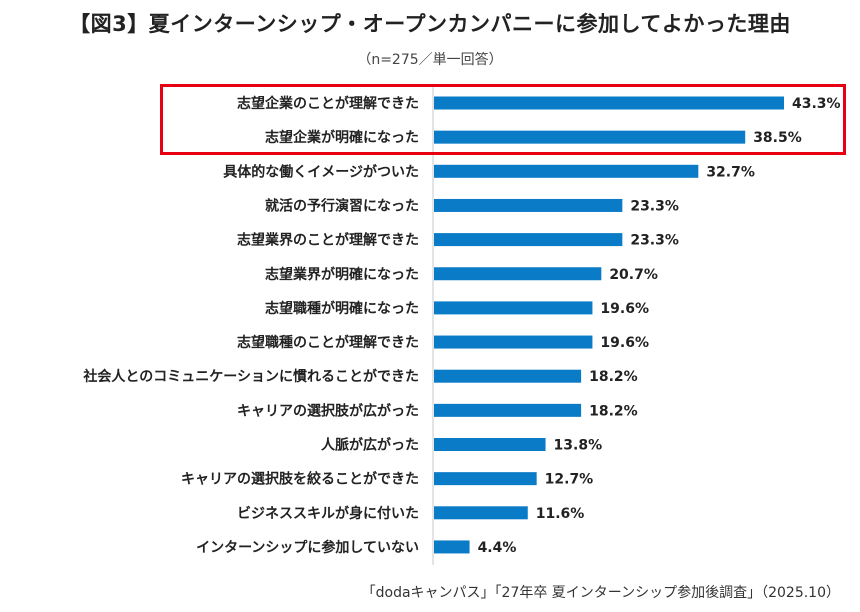 This screenshot has width=860, height=612. What do you see at coordinates (320, 171) in the screenshot?
I see `category-label: 具体的な働くイメージがついた` at bounding box center [320, 171].